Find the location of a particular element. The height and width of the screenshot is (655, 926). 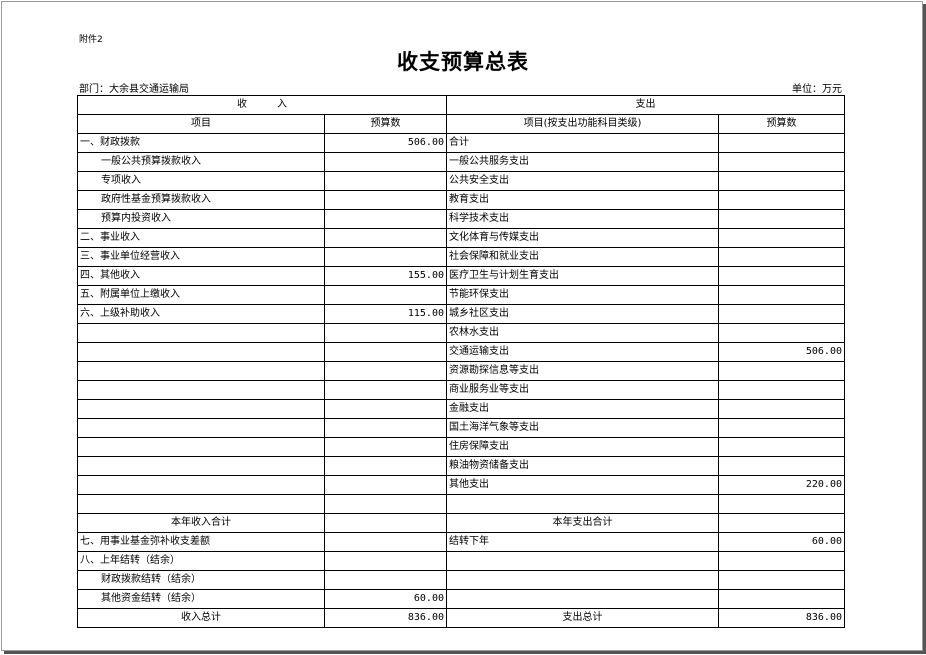

expense-item-cell: 其他支出 is located at coordinates (582, 485).